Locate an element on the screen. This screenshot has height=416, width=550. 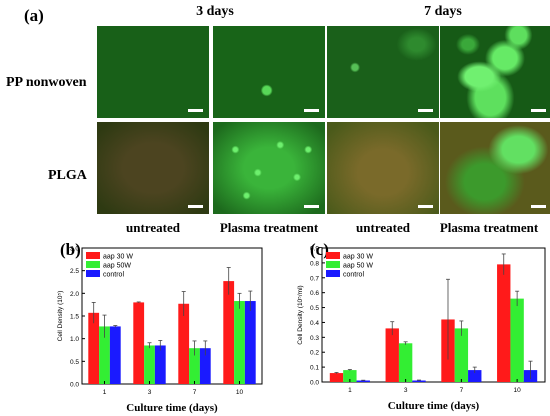
chart-b-legend-label: control is located at coordinates (113, 275).